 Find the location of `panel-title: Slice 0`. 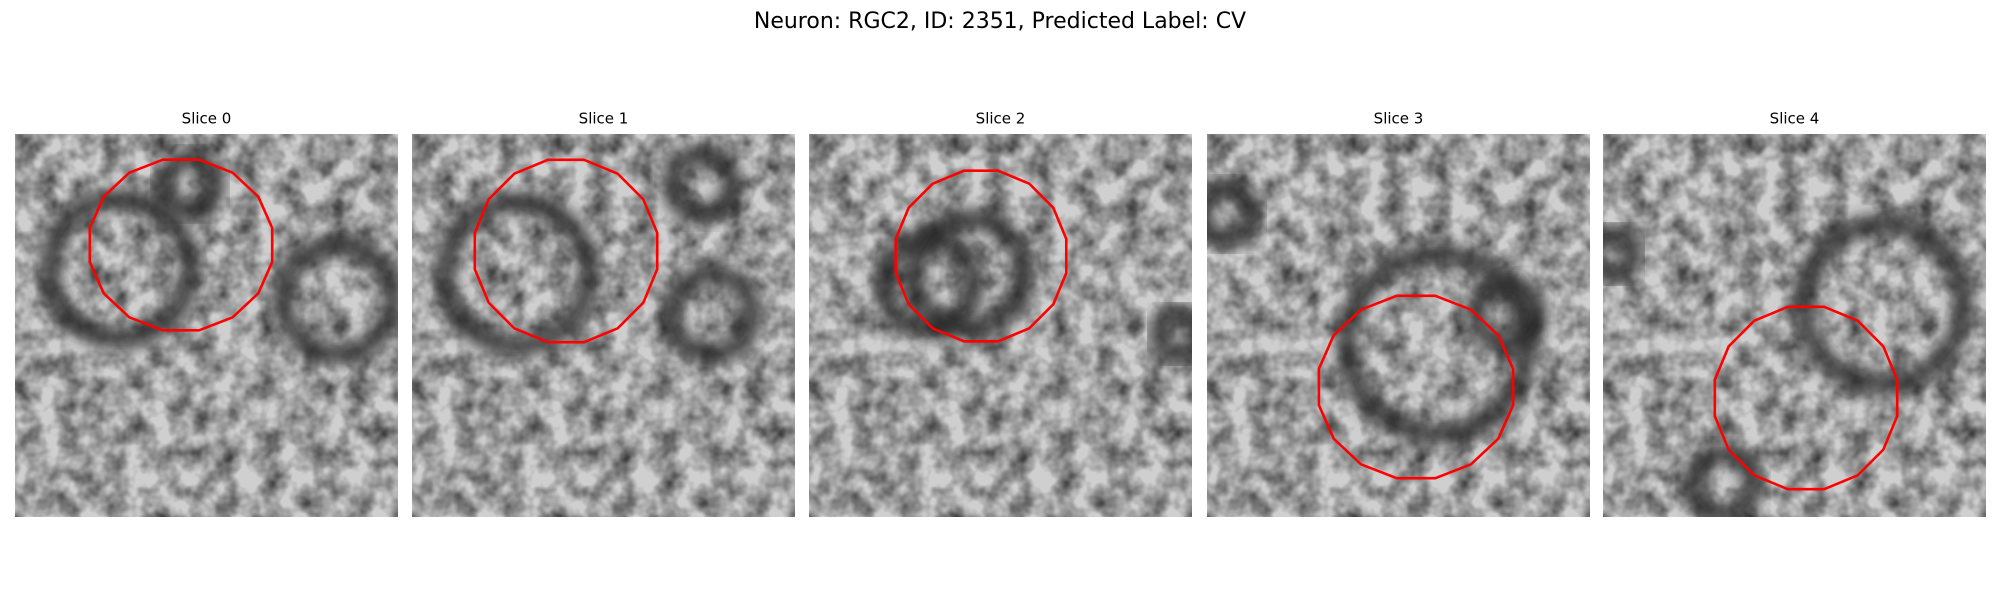

panel-title: Slice 0 is located at coordinates (207, 119).